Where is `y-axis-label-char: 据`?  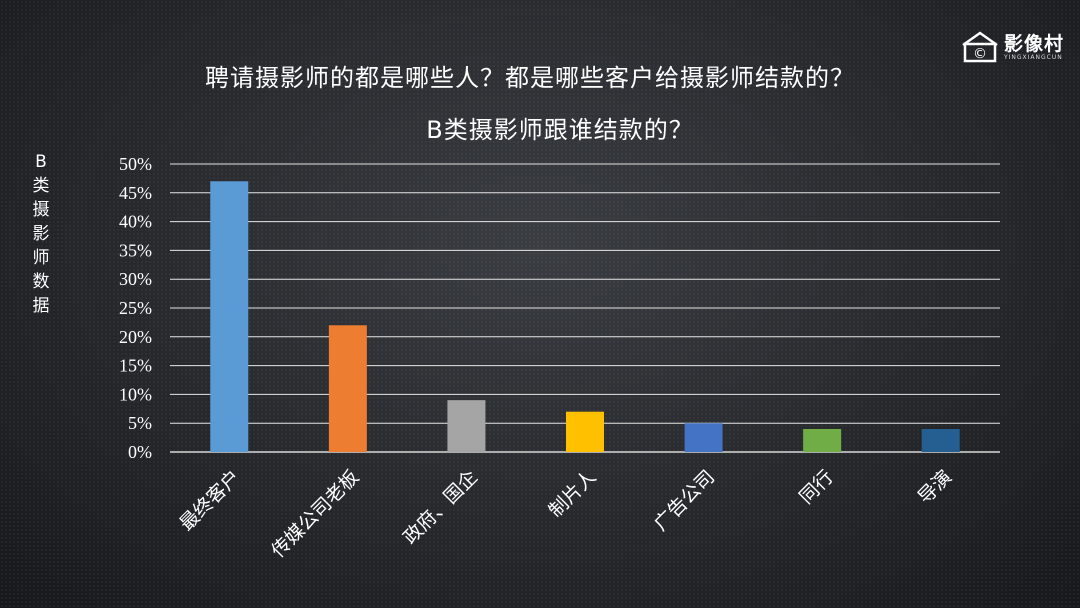 y-axis-label-char: 据 is located at coordinates (41, 306).